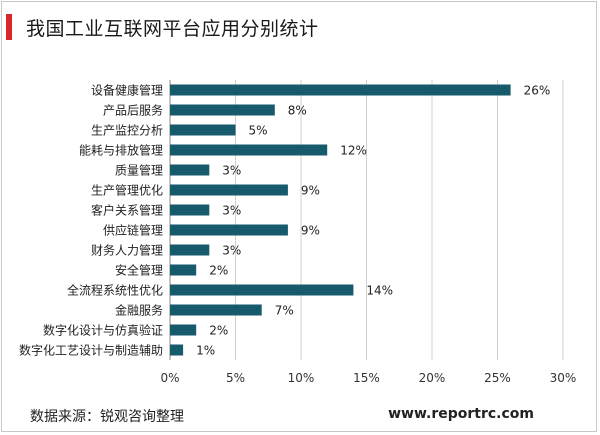  What do you see at coordinates (139, 170) in the screenshot?
I see `category-label: 质量管理` at bounding box center [139, 170].